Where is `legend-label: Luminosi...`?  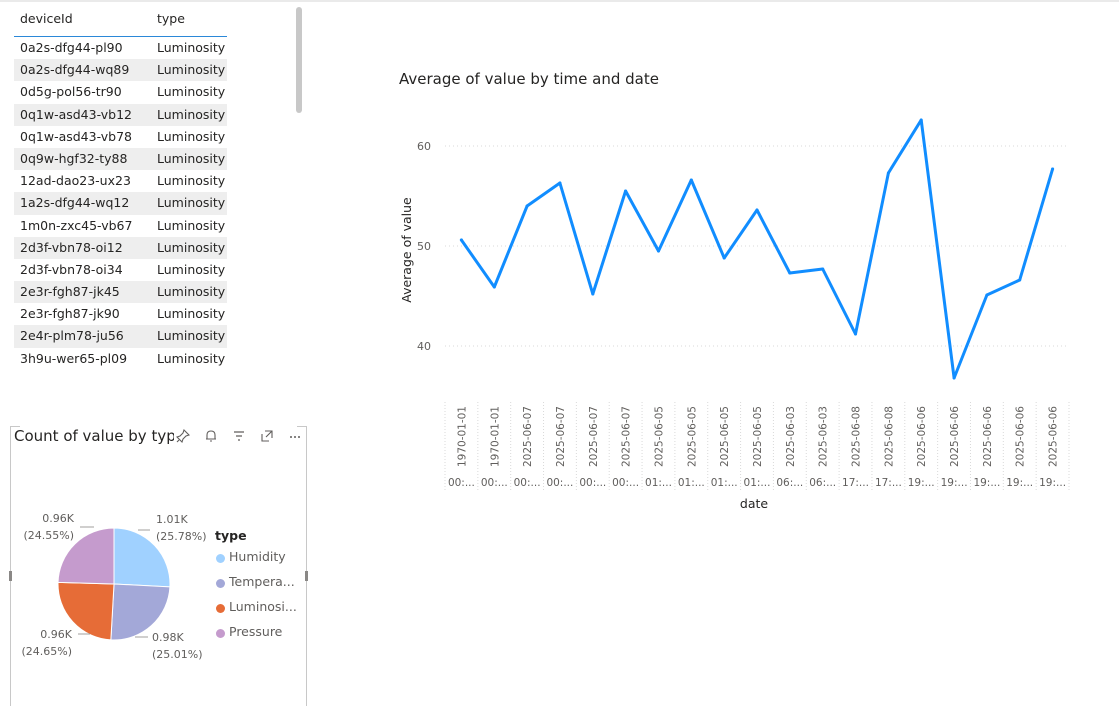
legend-label: Luminosi... is located at coordinates (263, 606).